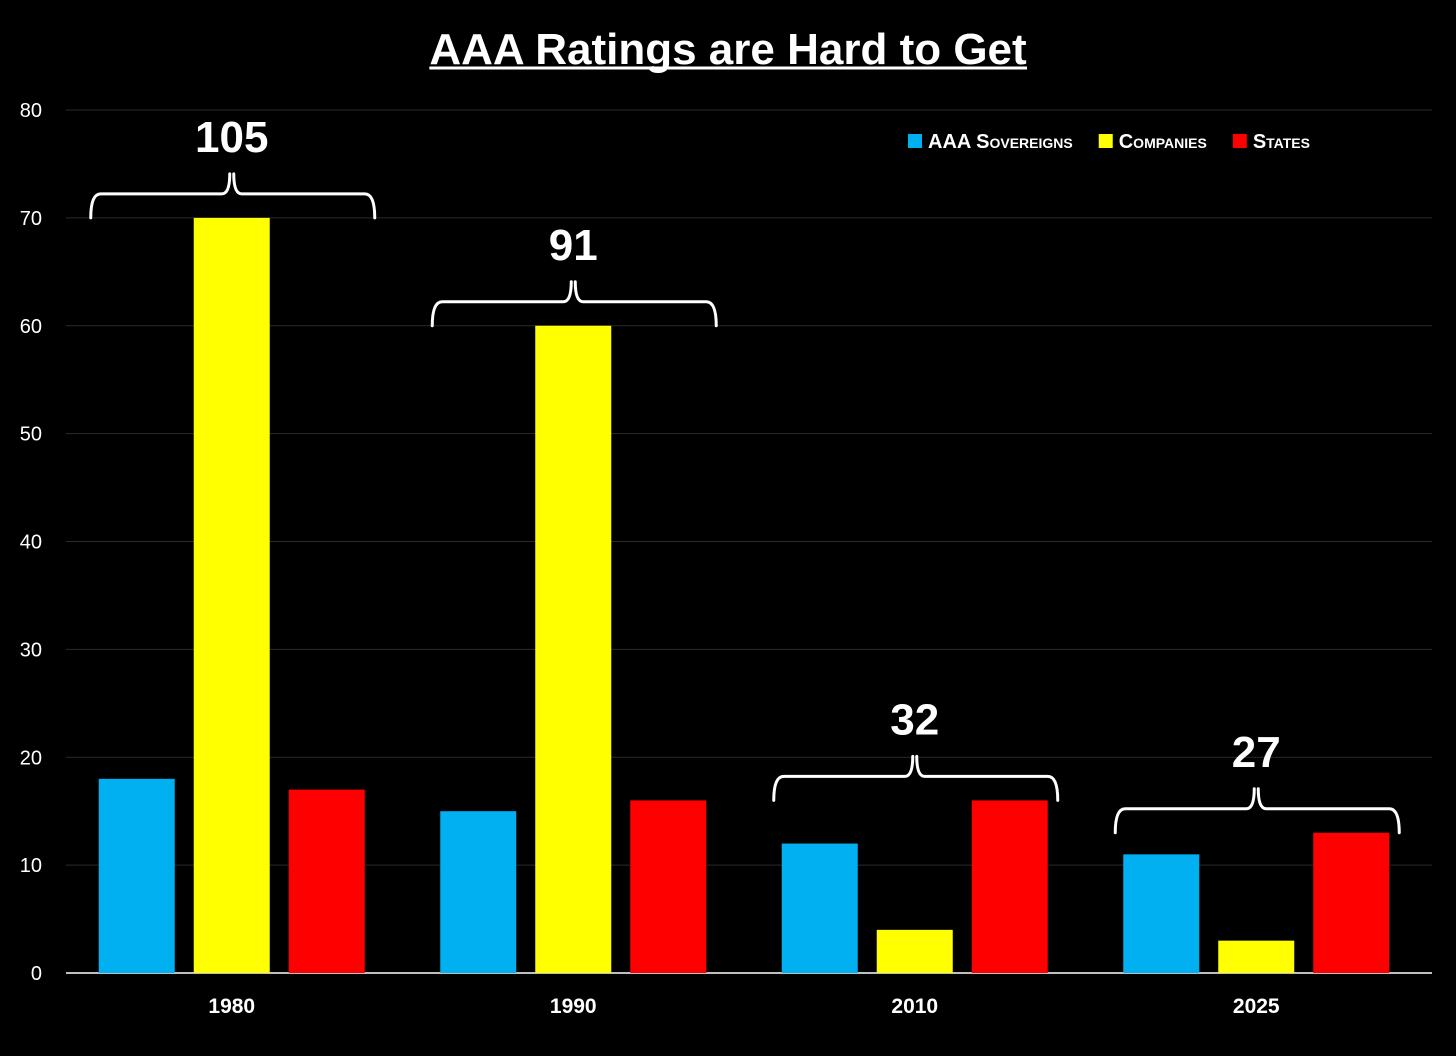 The height and width of the screenshot is (1056, 1456). What do you see at coordinates (31, 866) in the screenshot?
I see `y-tick-label: 10` at bounding box center [31, 866].